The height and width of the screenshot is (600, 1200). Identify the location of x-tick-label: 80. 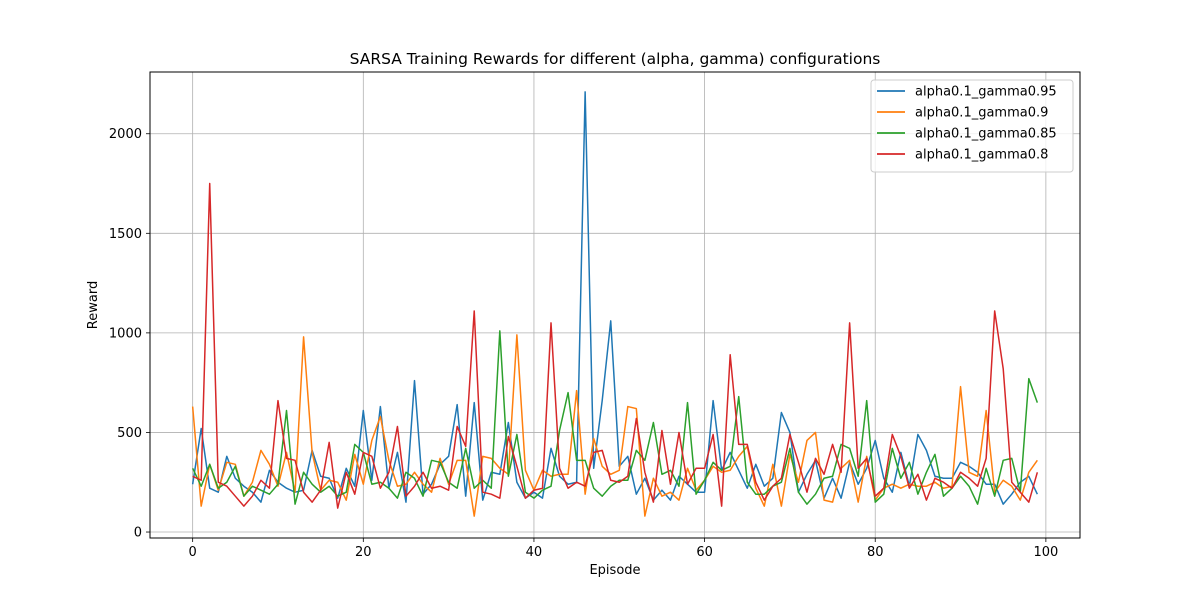
(875, 552).